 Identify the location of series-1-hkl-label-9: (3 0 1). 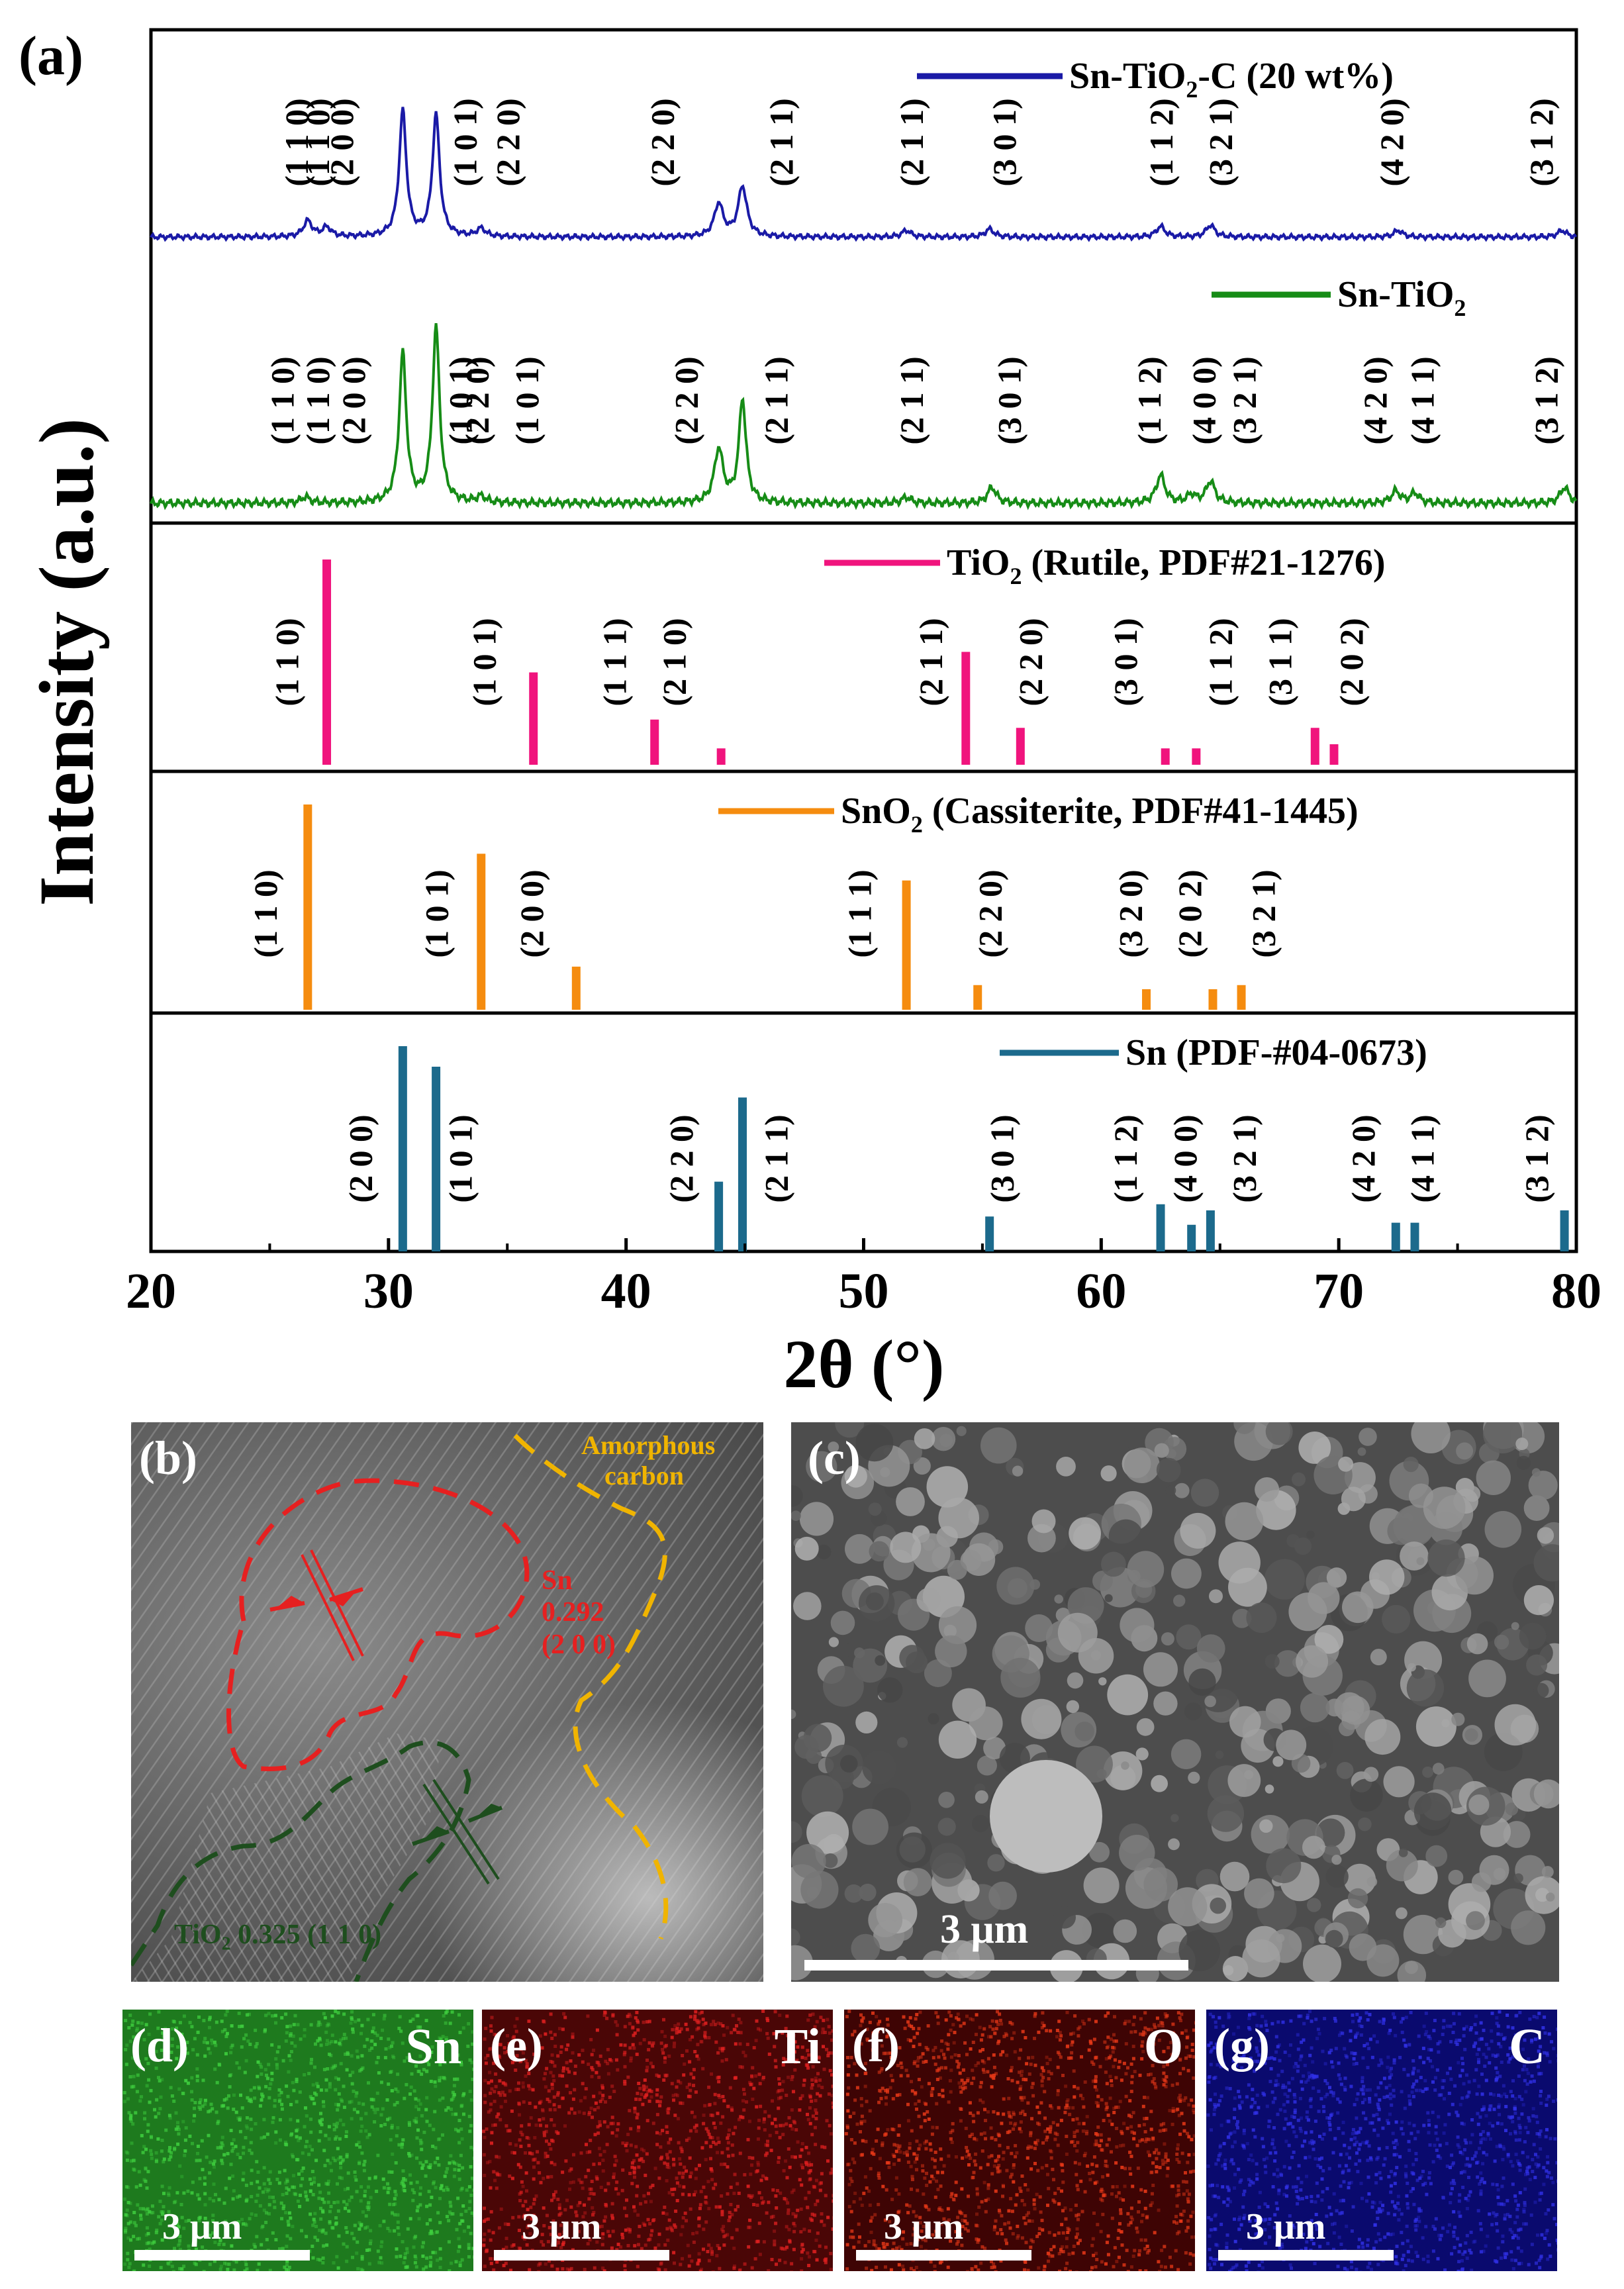
(1004, 142).